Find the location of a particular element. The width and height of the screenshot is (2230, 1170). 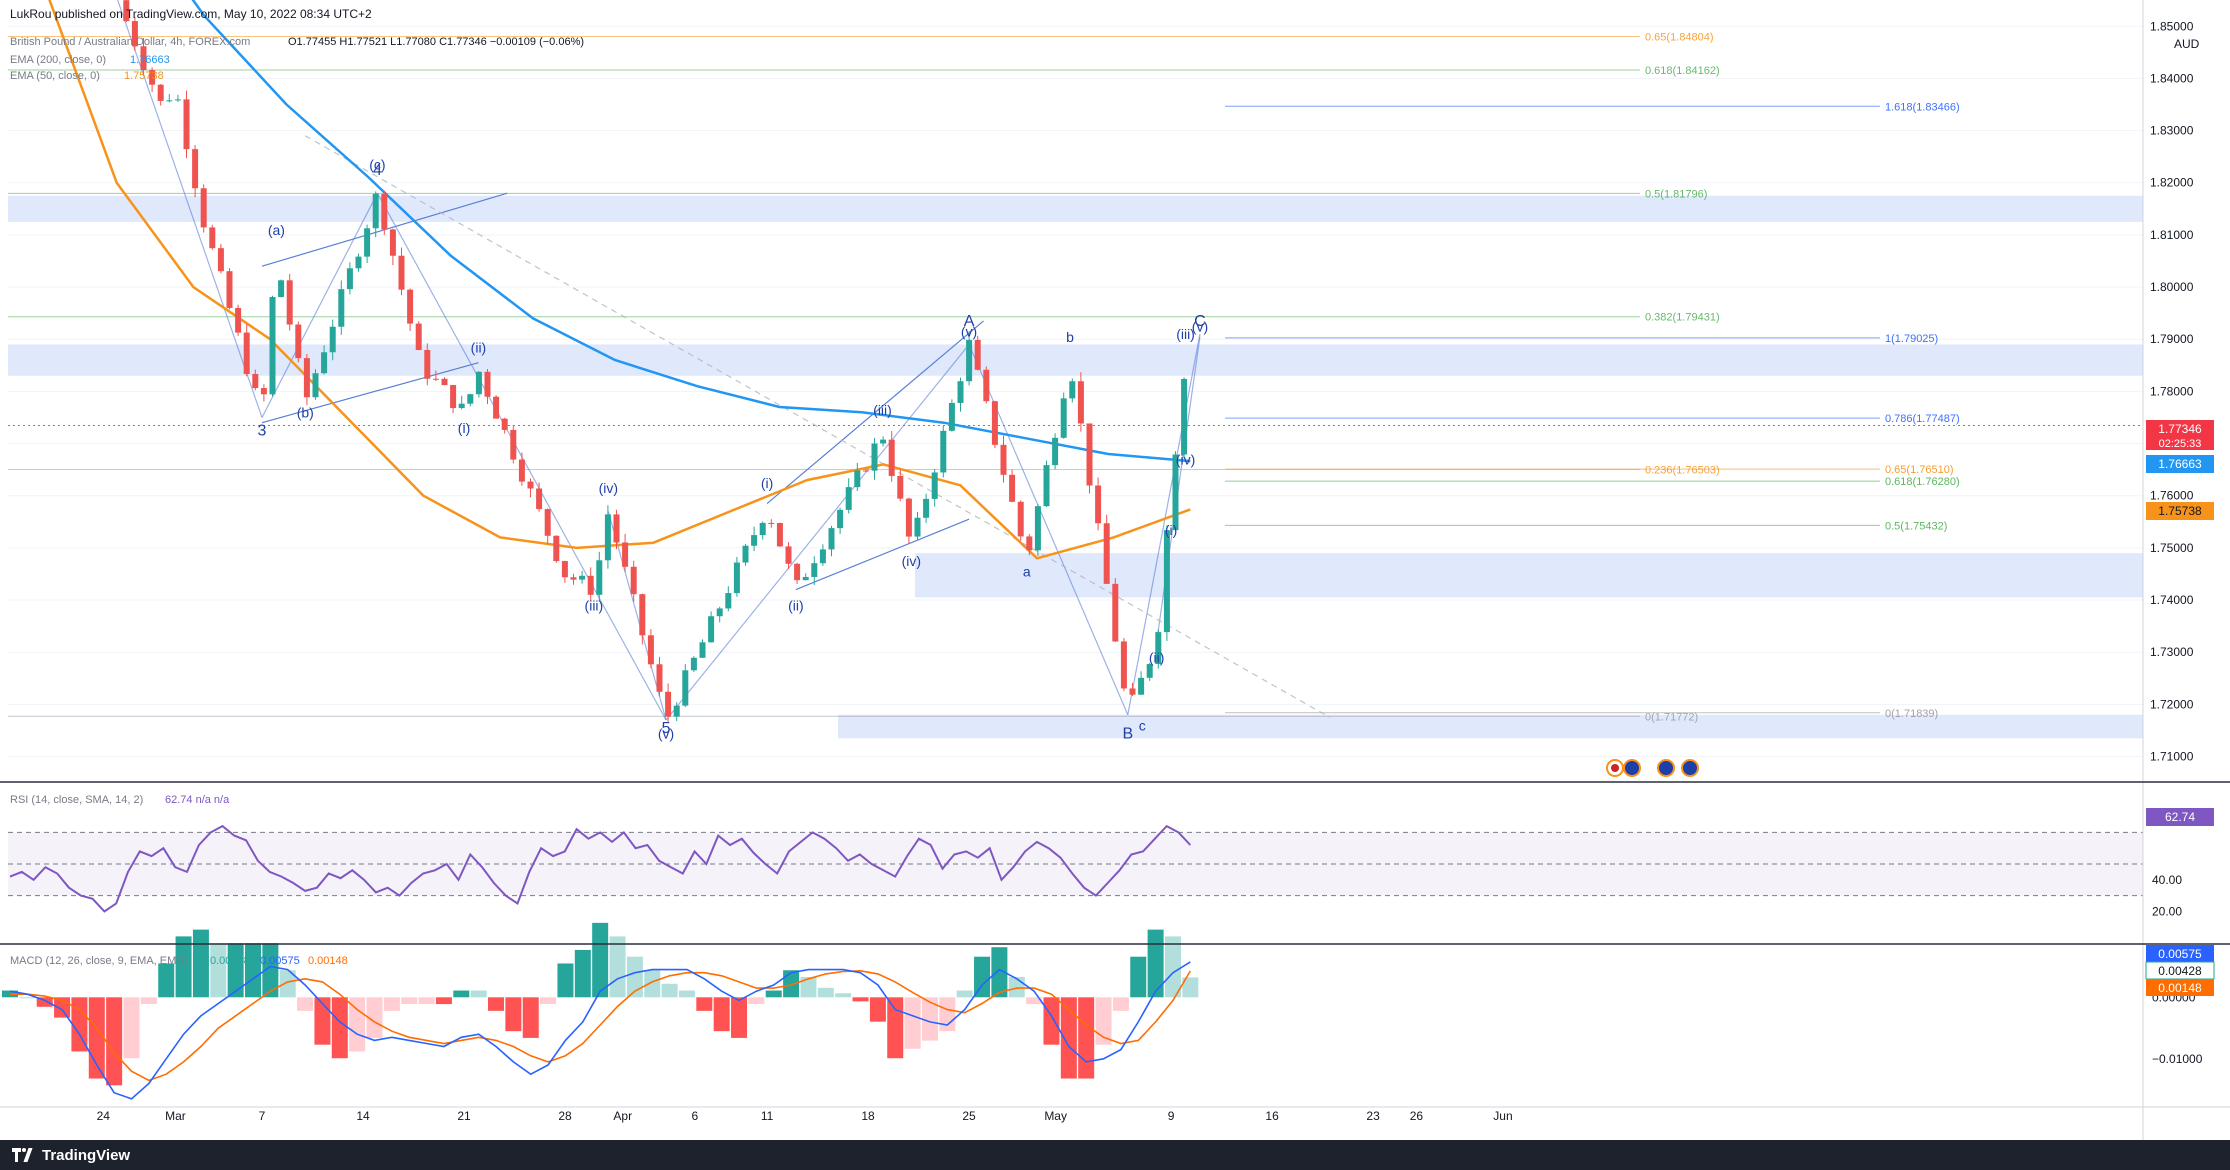

fib-left-label-5: 0(1.71772) is located at coordinates (1671, 717).